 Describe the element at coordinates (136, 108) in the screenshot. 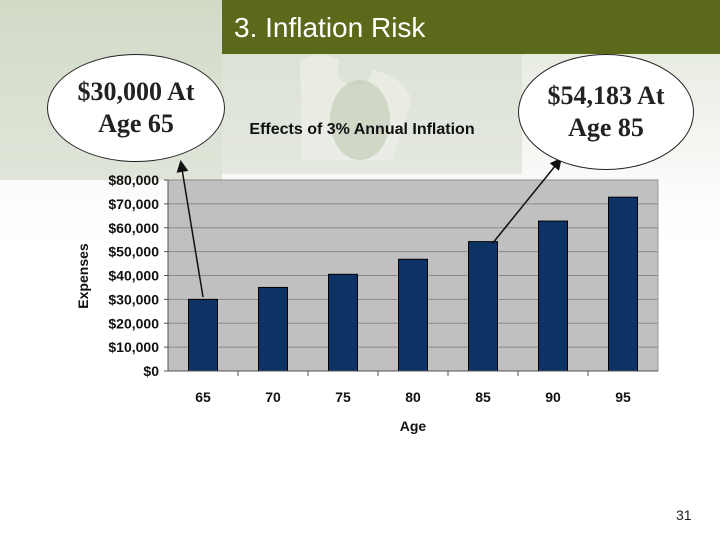

I see `callout-age-65: $30,000 At Age 65` at that location.